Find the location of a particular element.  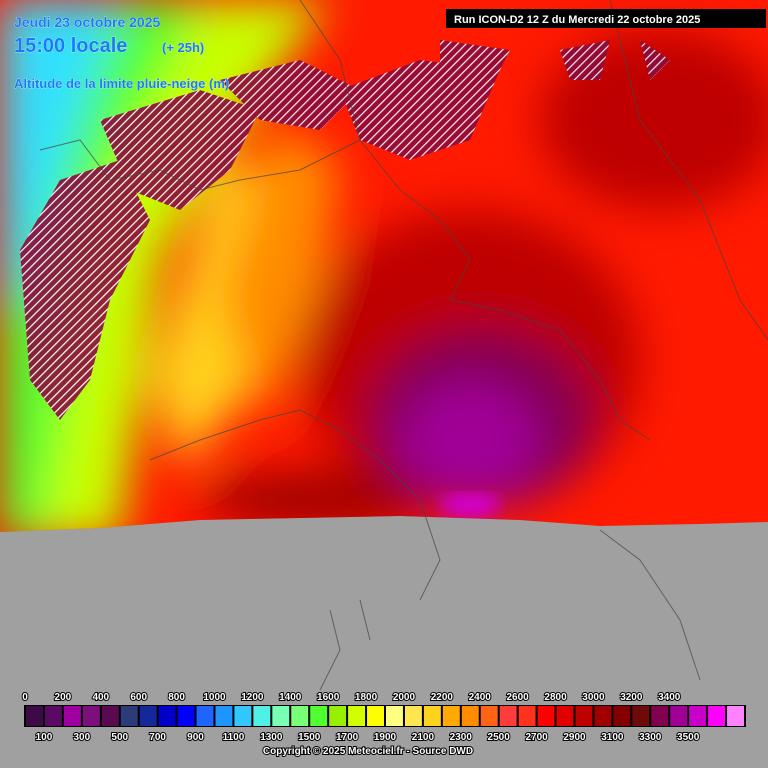

legend-label: 1500 is located at coordinates (309, 737).